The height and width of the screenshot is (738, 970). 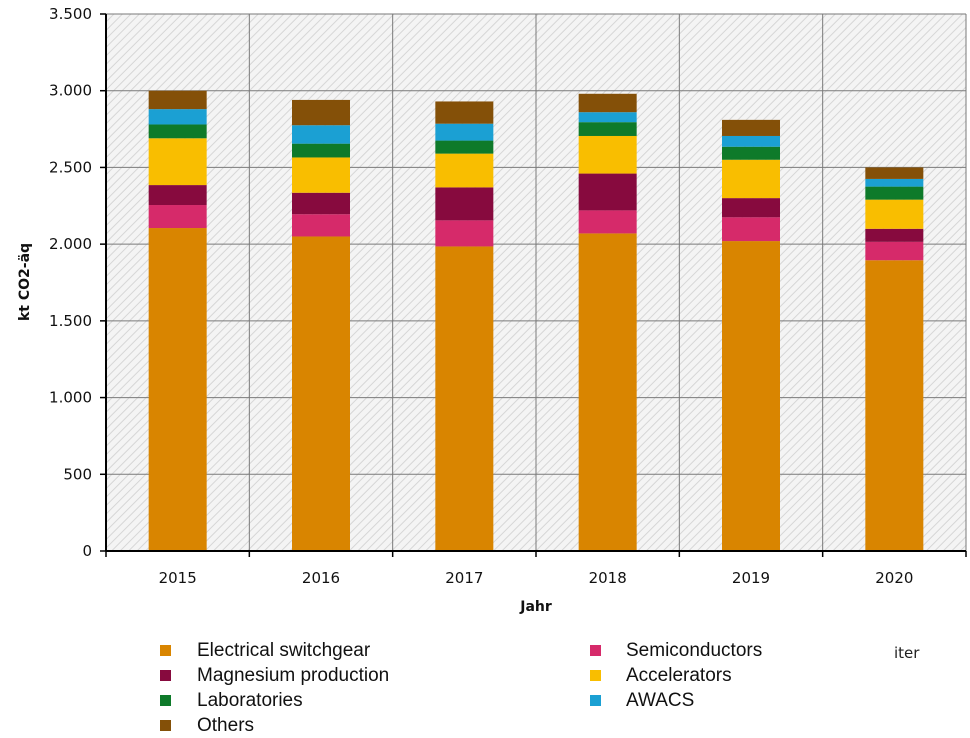 I want to click on y-tick-labels: 0 500 1.000 1.500 2.000 2.500 3.000 3.500, so click(x=70, y=282).